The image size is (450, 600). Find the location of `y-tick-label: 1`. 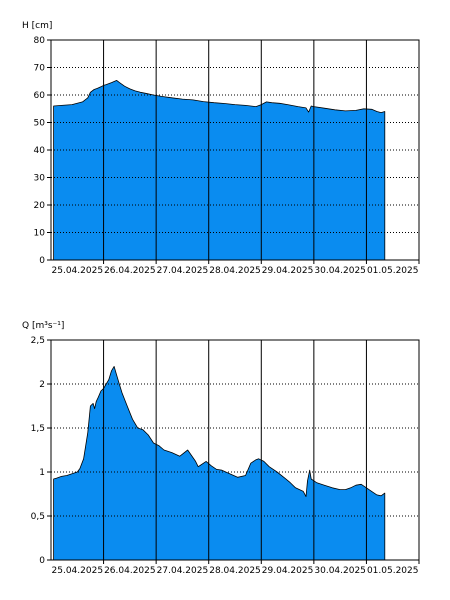

y-tick-label: 1 is located at coordinates (42, 473).